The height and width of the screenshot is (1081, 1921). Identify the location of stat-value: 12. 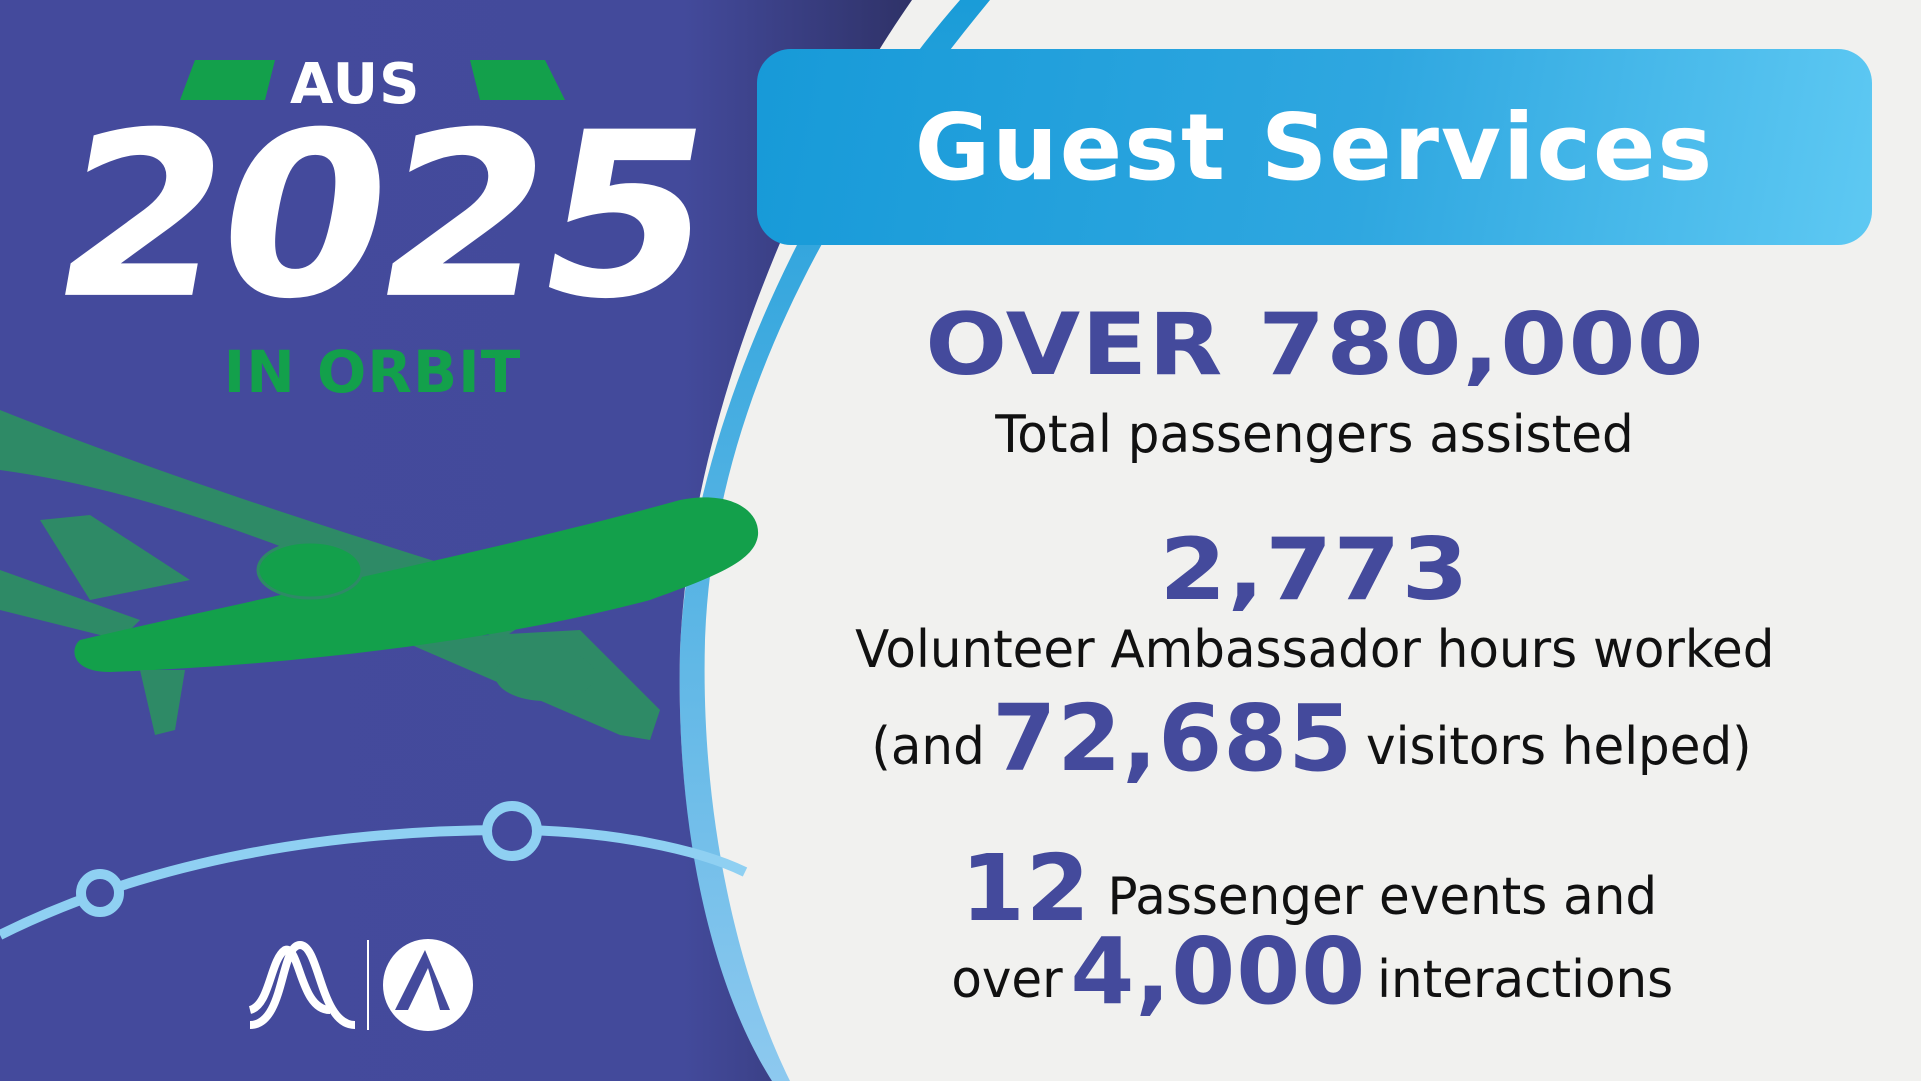
(1025, 888).